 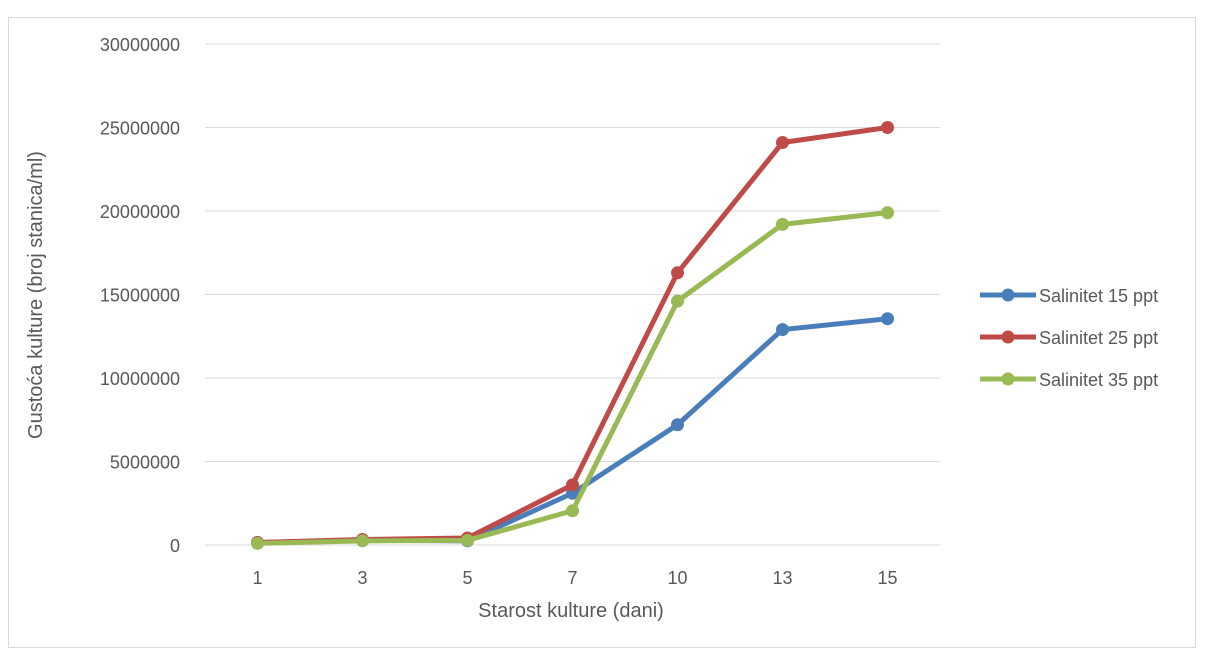 What do you see at coordinates (175, 546) in the screenshot?
I see `y-tick-label: 0` at bounding box center [175, 546].